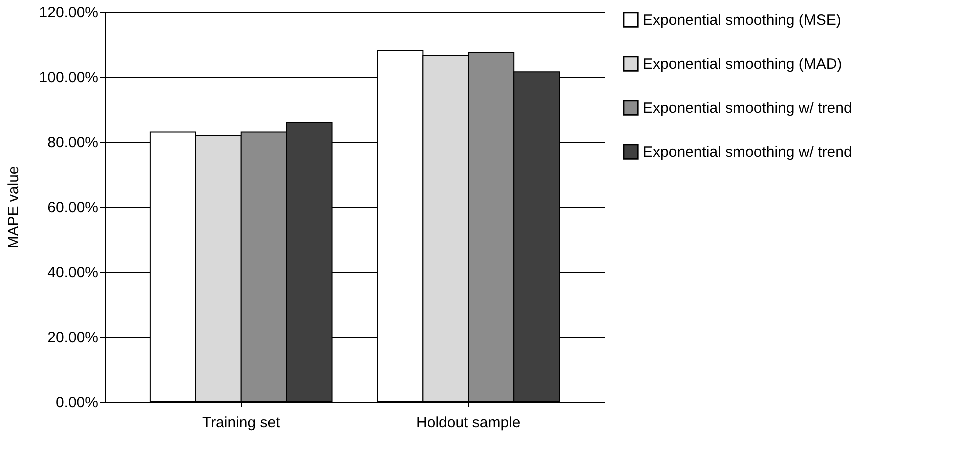  Describe the element at coordinates (73, 338) in the screenshot. I see `y-tick-label: 20.00%` at that location.